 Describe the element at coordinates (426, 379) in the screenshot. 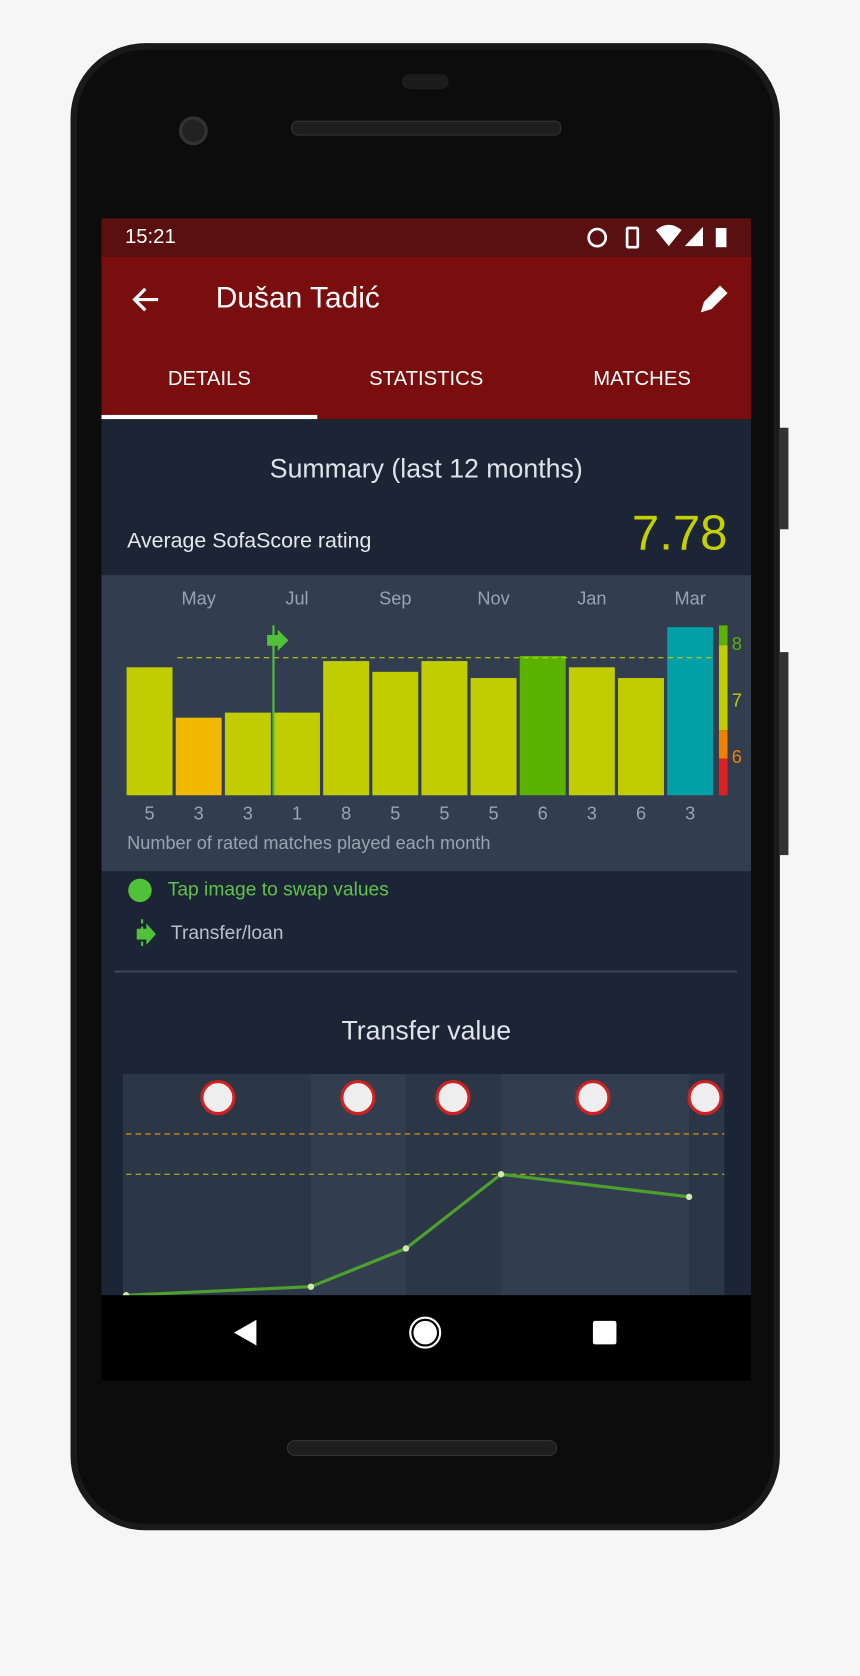

I see `tab: STATISTICS` at that location.